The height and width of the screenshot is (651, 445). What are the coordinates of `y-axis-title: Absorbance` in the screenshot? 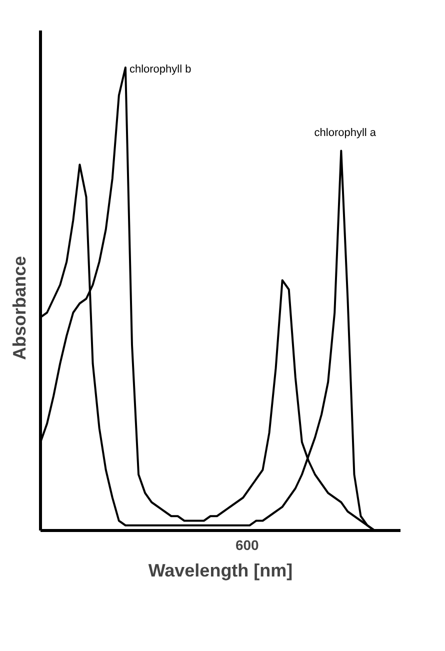 It's located at (20, 308).